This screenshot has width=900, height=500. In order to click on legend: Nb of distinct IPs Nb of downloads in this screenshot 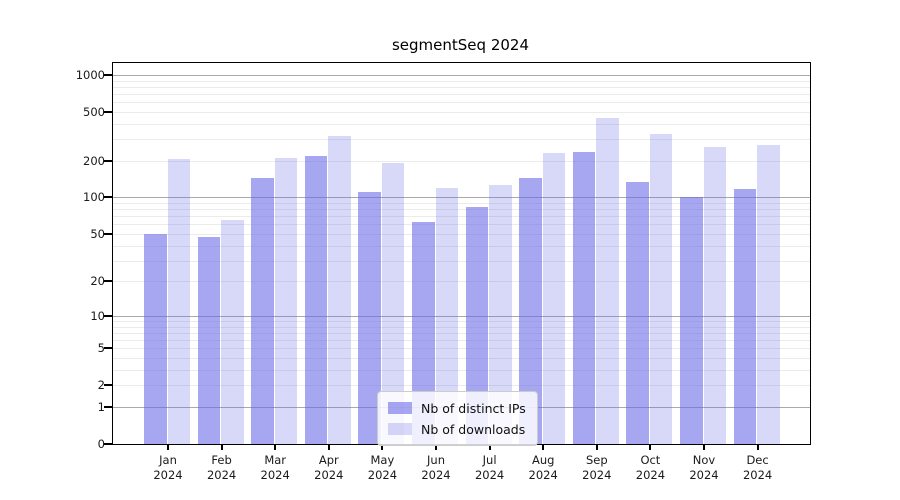, I will do `click(457, 418)`.